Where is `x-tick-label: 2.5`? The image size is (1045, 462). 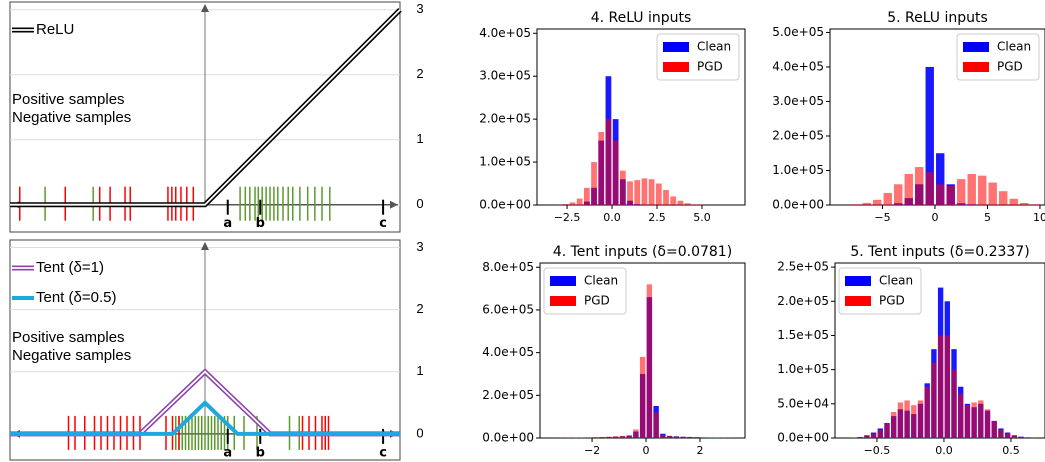
x-tick-label: 2.5 is located at coordinates (657, 217).